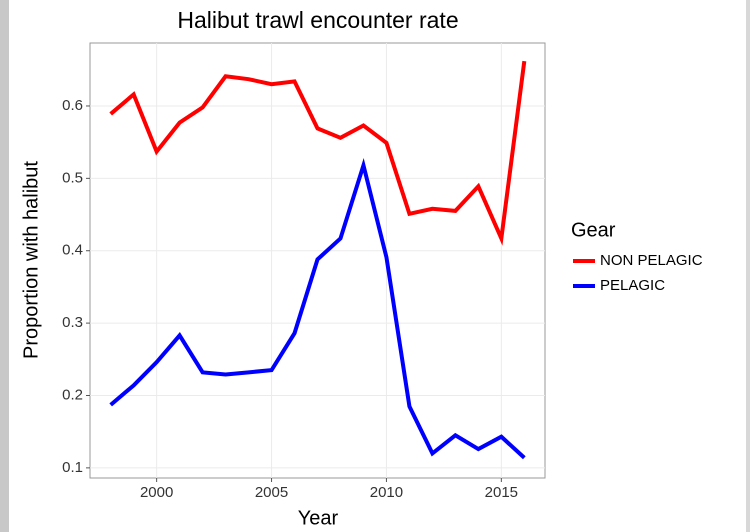  What do you see at coordinates (501, 492) in the screenshot?
I see `x-tick-label: 2015` at bounding box center [501, 492].